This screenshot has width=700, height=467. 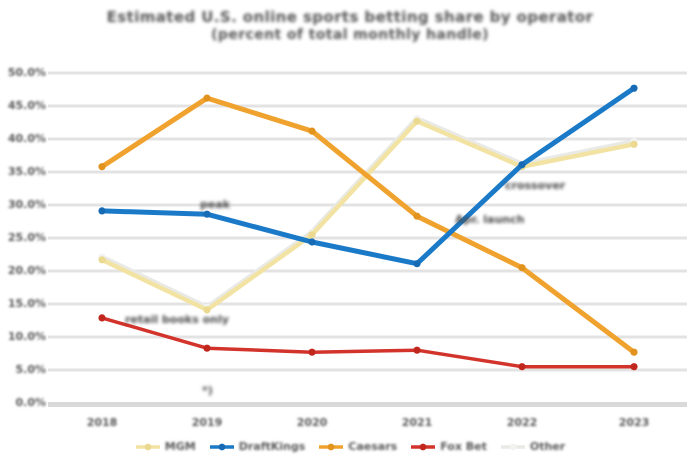 What do you see at coordinates (417, 422) in the screenshot?
I see `x-axis-tick-label: 2021` at bounding box center [417, 422].